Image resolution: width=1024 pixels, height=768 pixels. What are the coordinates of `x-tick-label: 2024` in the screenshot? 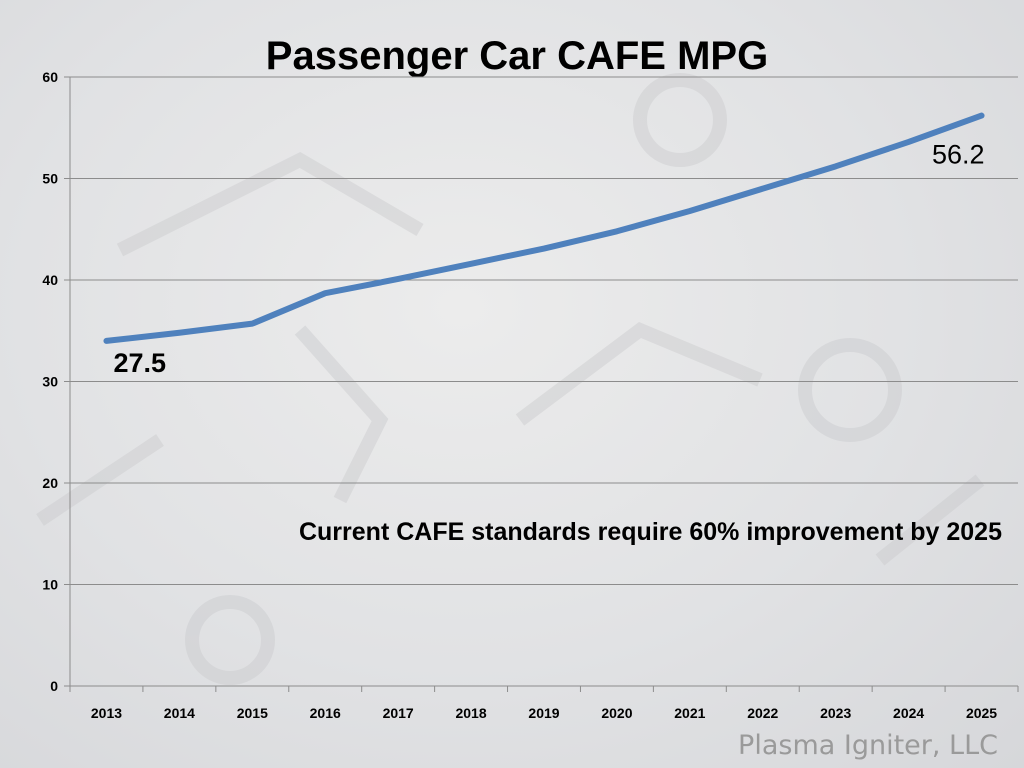 It's located at (908, 713).